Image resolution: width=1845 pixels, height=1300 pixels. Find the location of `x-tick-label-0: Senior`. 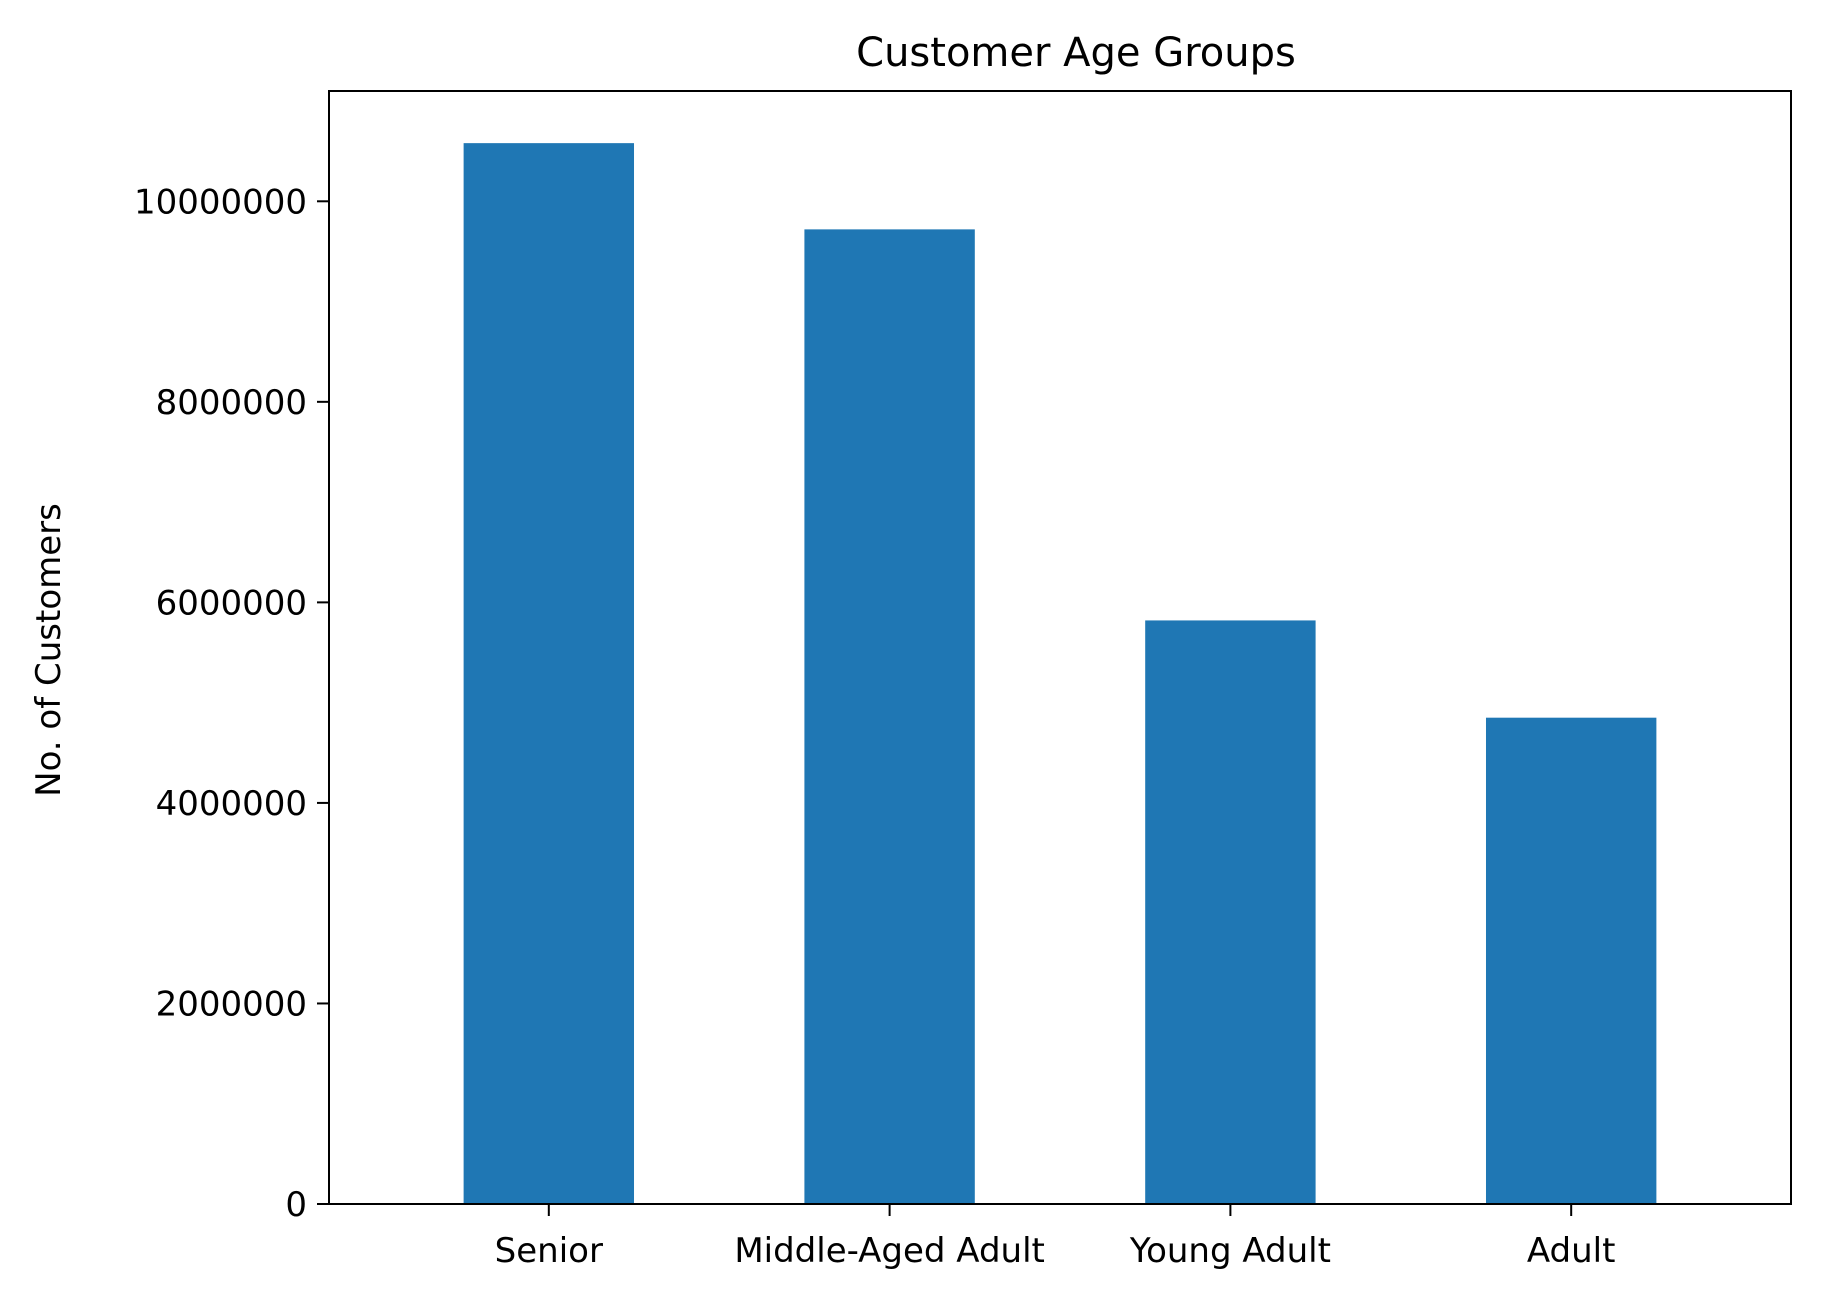

x-tick-label-0: Senior is located at coordinates (549, 1251).